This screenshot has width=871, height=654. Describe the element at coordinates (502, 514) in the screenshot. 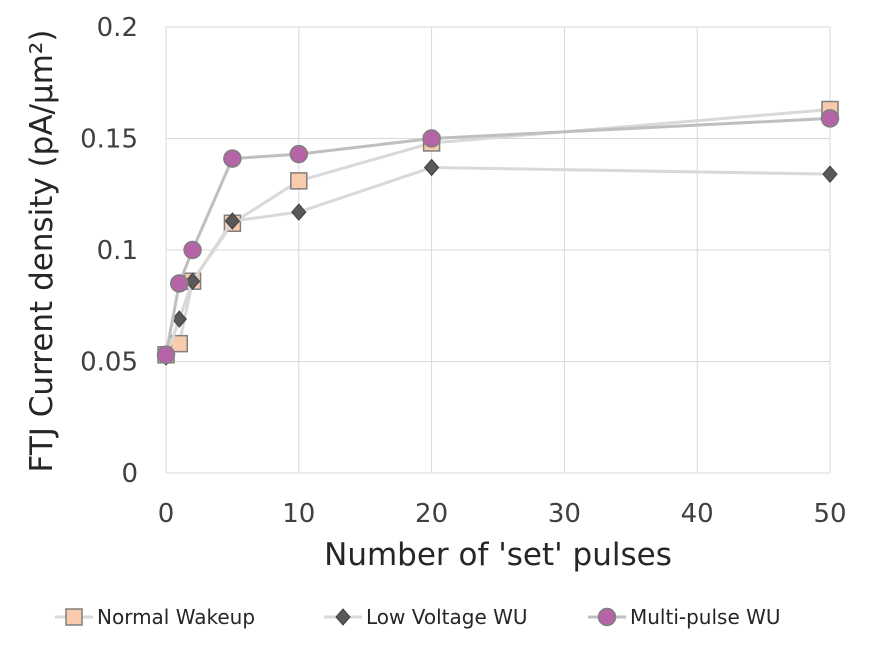

I see `x-axis-ticks: 0 10 20 30 40 50` at that location.